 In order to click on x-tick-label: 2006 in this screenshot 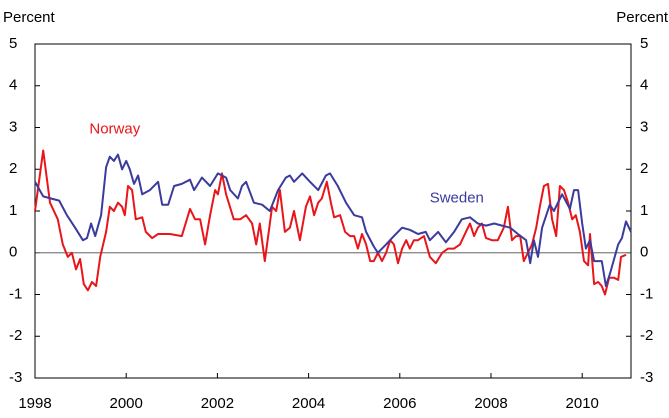, I will do `click(399, 403)`.